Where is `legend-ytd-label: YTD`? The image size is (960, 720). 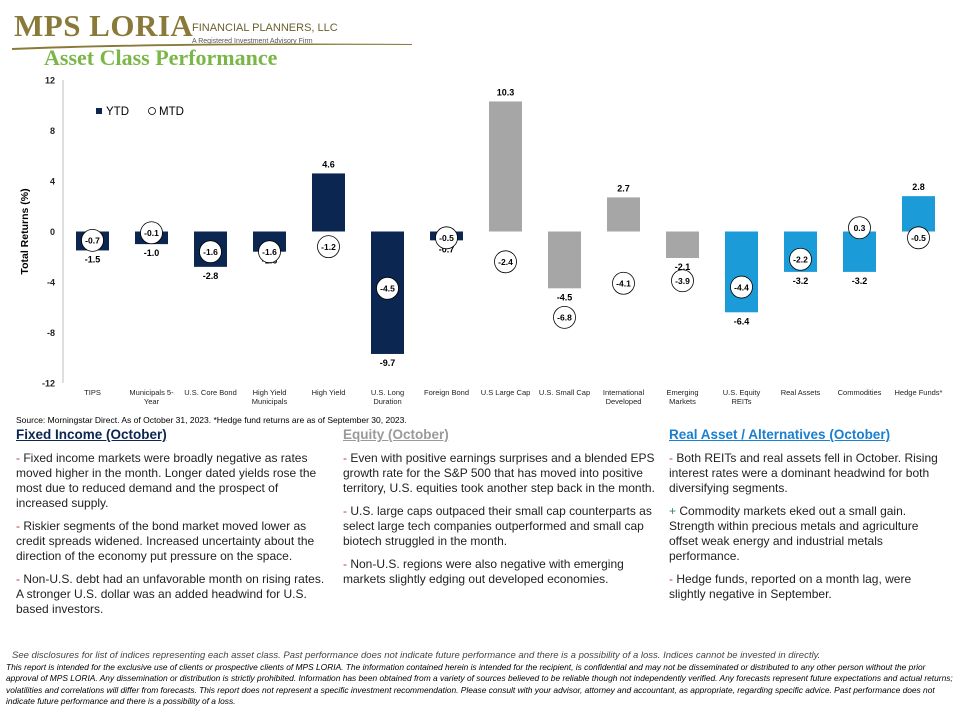
legend-ytd-label: YTD is located at coordinates (117, 112).